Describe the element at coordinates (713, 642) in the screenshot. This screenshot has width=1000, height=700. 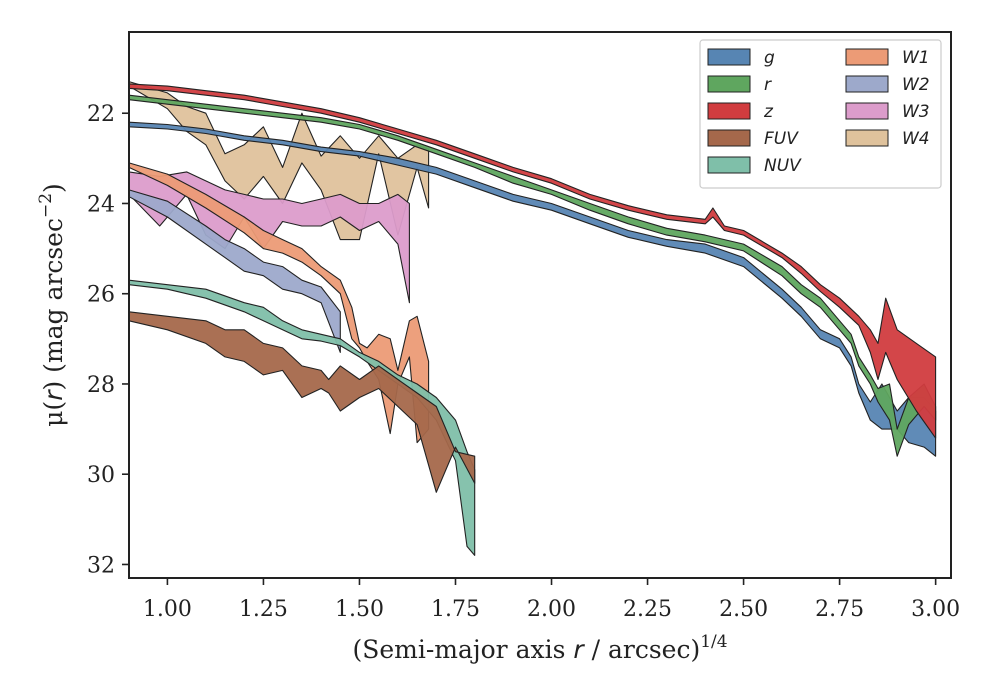
I see `x-axis-label-exponent: 1/4` at that location.